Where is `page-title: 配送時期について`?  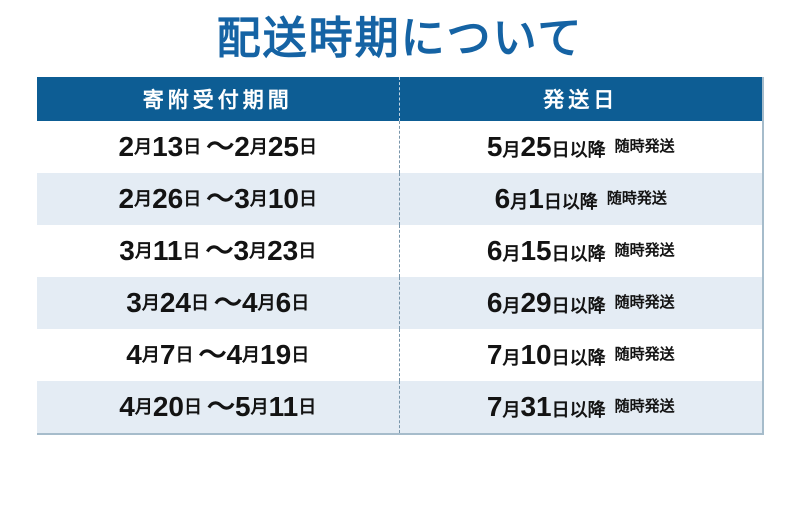
page-title: 配送時期について is located at coordinates (400, 38).